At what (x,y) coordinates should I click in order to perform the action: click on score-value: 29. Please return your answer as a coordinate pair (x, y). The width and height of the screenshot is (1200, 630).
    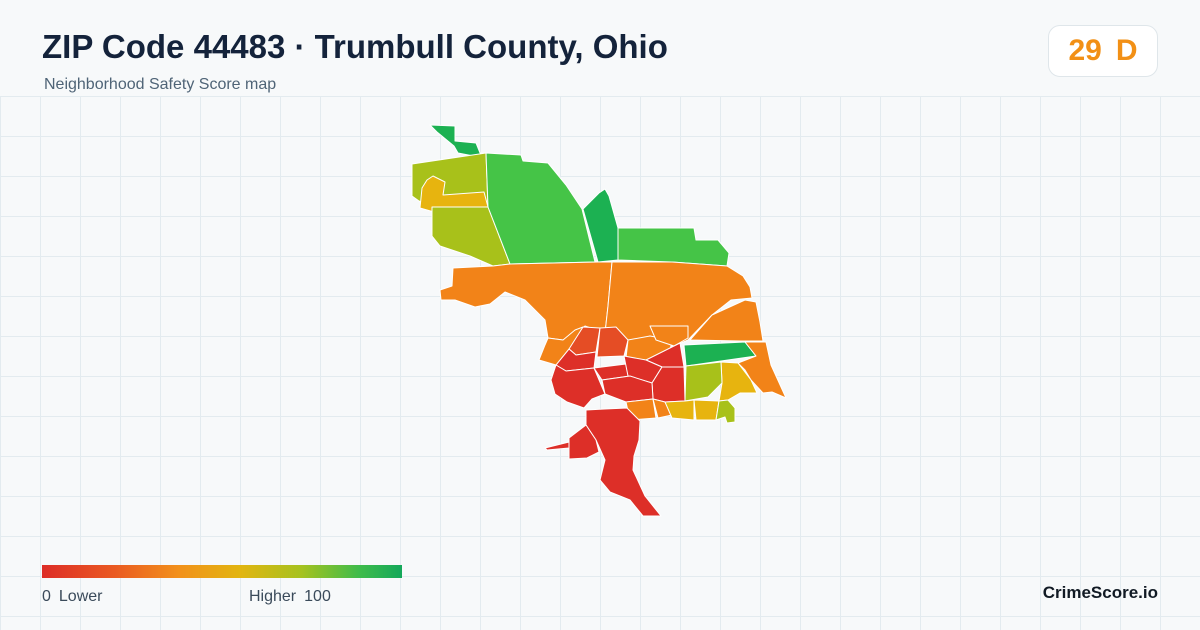
    Looking at the image, I should click on (1085, 50).